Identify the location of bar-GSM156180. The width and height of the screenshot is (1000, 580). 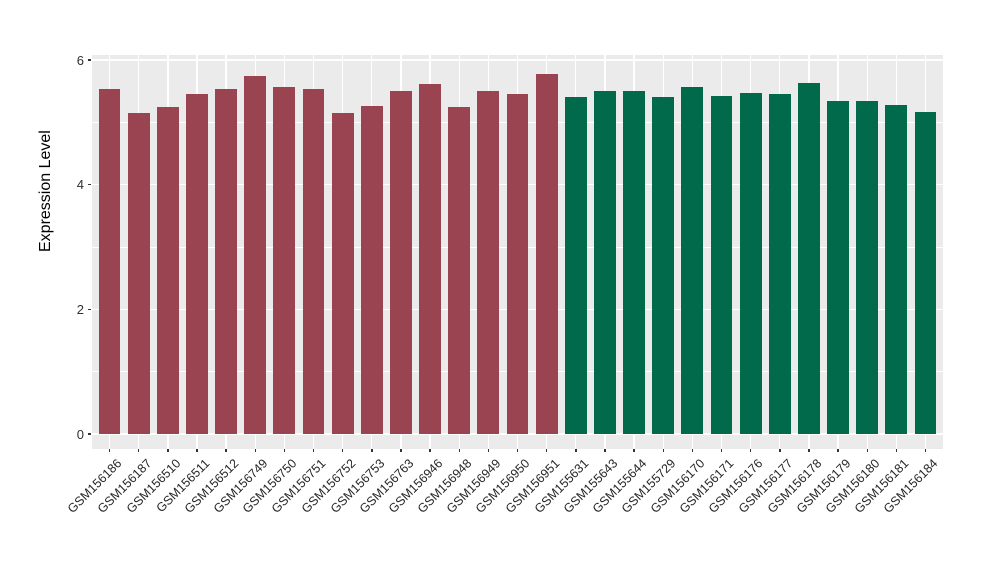
(867, 267).